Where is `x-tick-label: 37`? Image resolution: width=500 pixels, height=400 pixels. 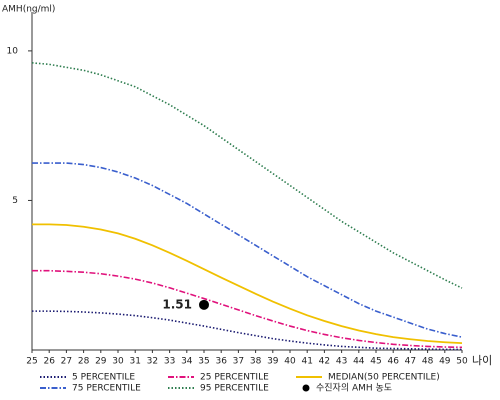
x-tick-label: 37 is located at coordinates (238, 362).